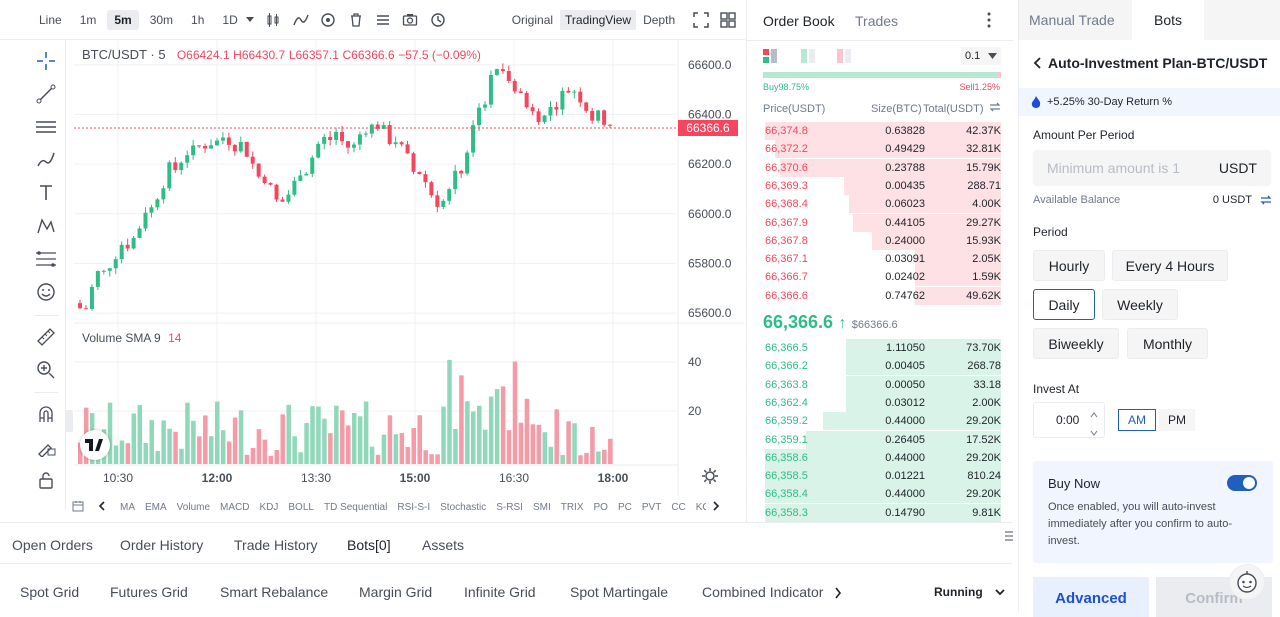 Image resolution: width=1280 pixels, height=617 pixels. Describe the element at coordinates (46, 193) in the screenshot. I see `text-icon` at that location.